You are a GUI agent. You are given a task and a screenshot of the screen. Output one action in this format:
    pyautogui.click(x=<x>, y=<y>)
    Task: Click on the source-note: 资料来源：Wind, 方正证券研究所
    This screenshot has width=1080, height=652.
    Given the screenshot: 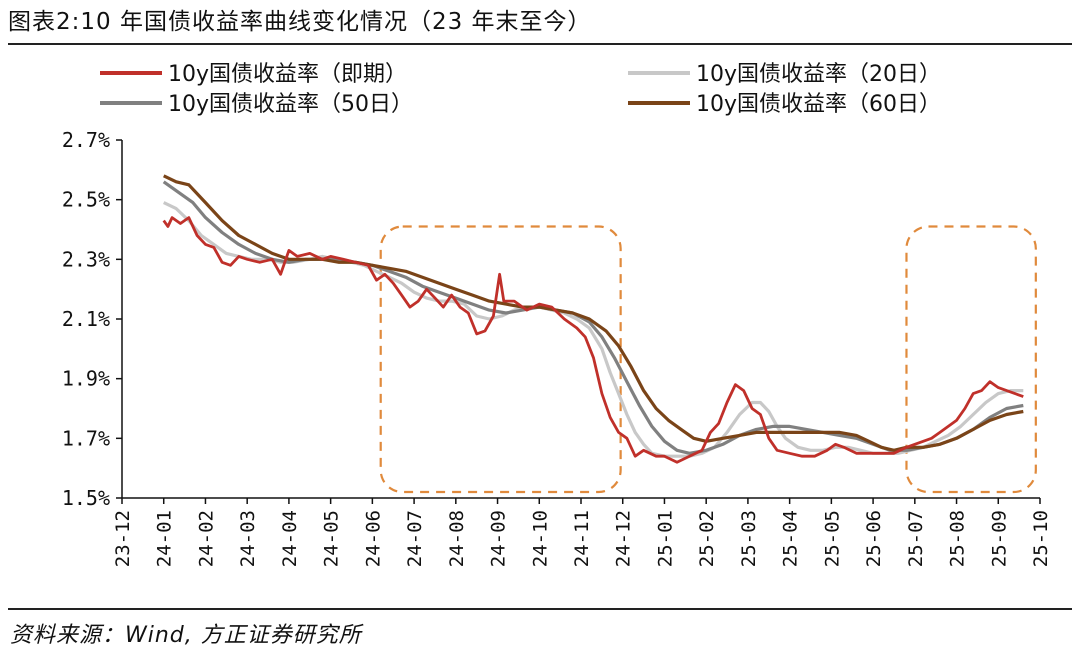 What is the action you would take?
    pyautogui.click(x=186, y=635)
    